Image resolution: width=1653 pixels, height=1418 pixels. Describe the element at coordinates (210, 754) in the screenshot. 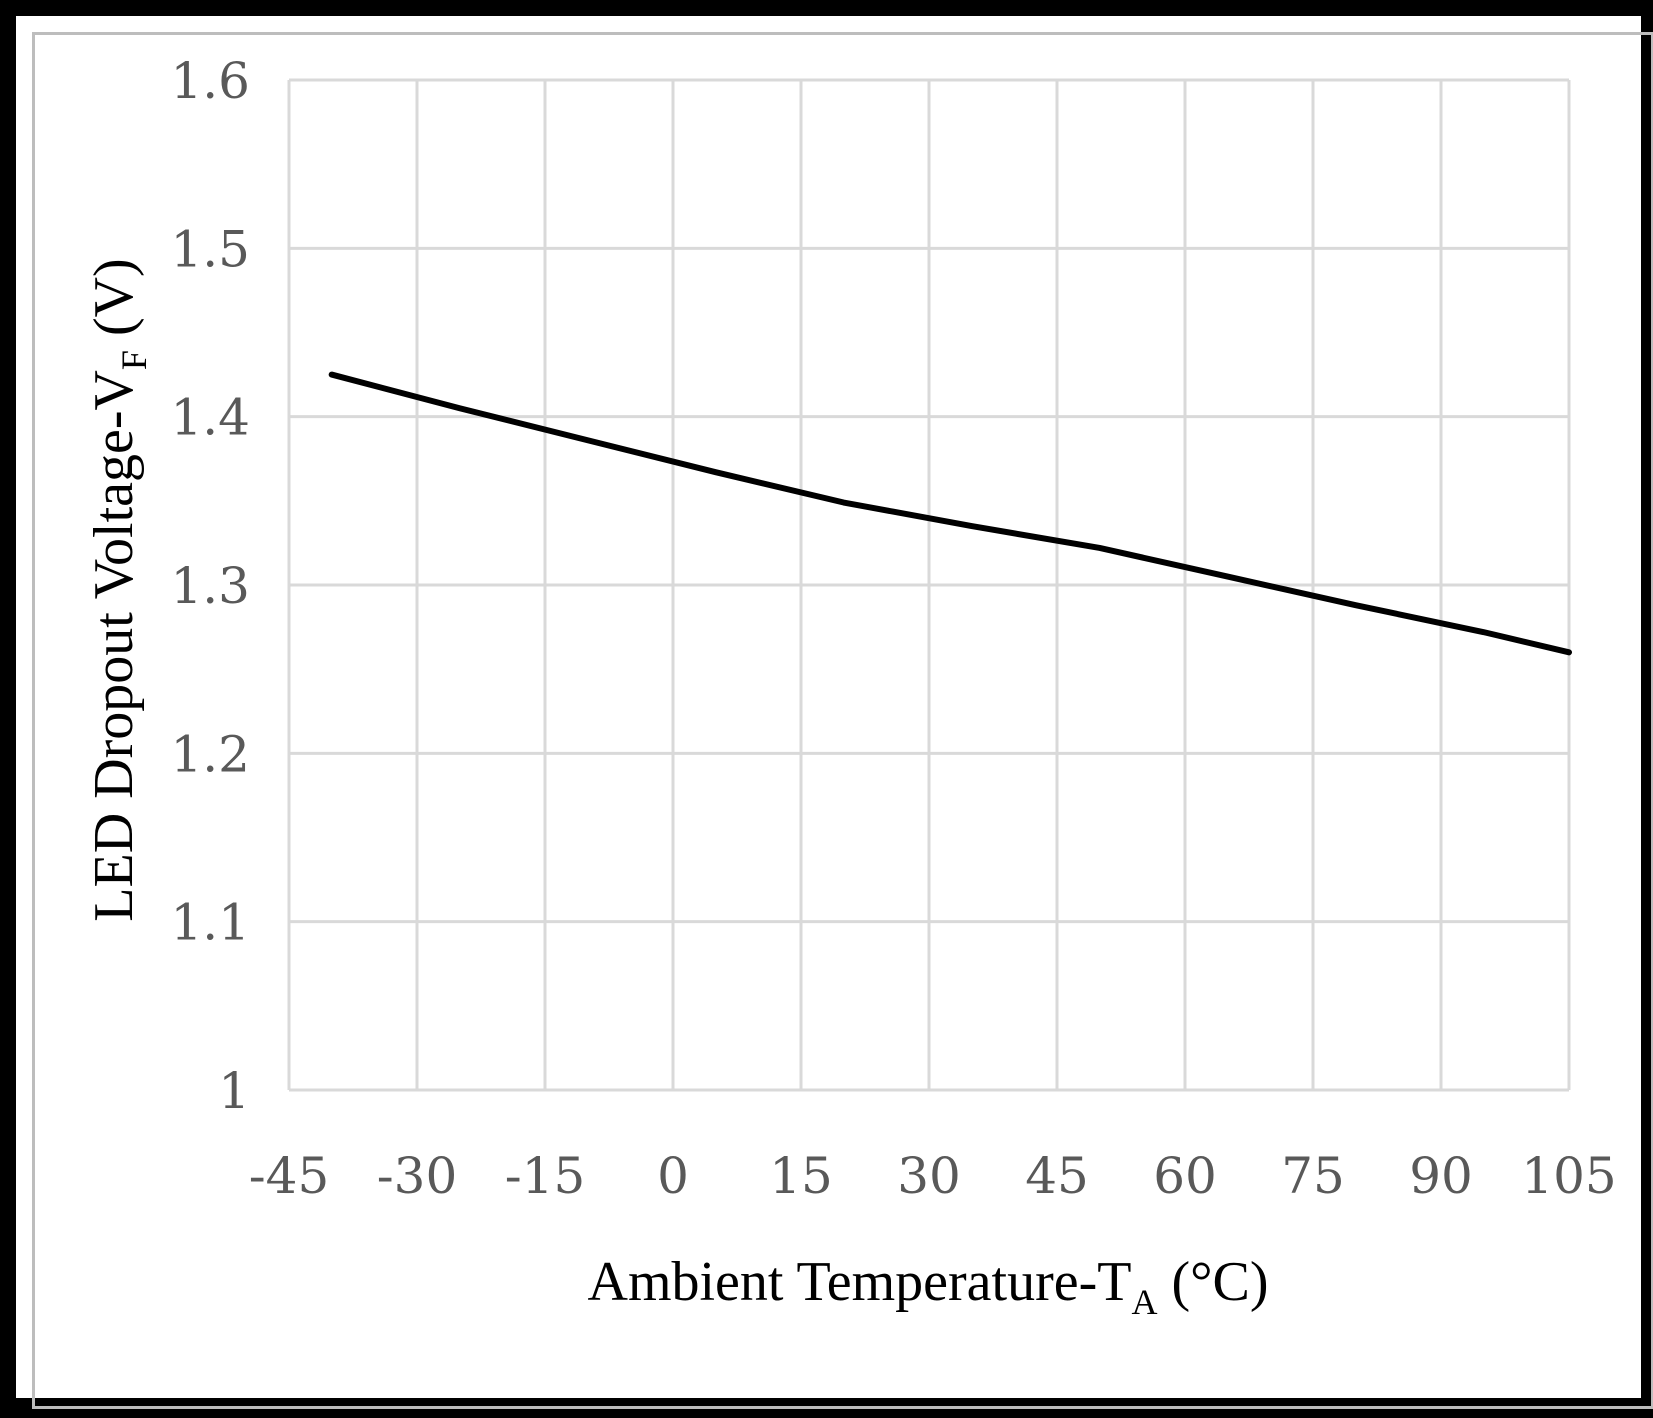

I see `y-tick-label: 1.2` at that location.